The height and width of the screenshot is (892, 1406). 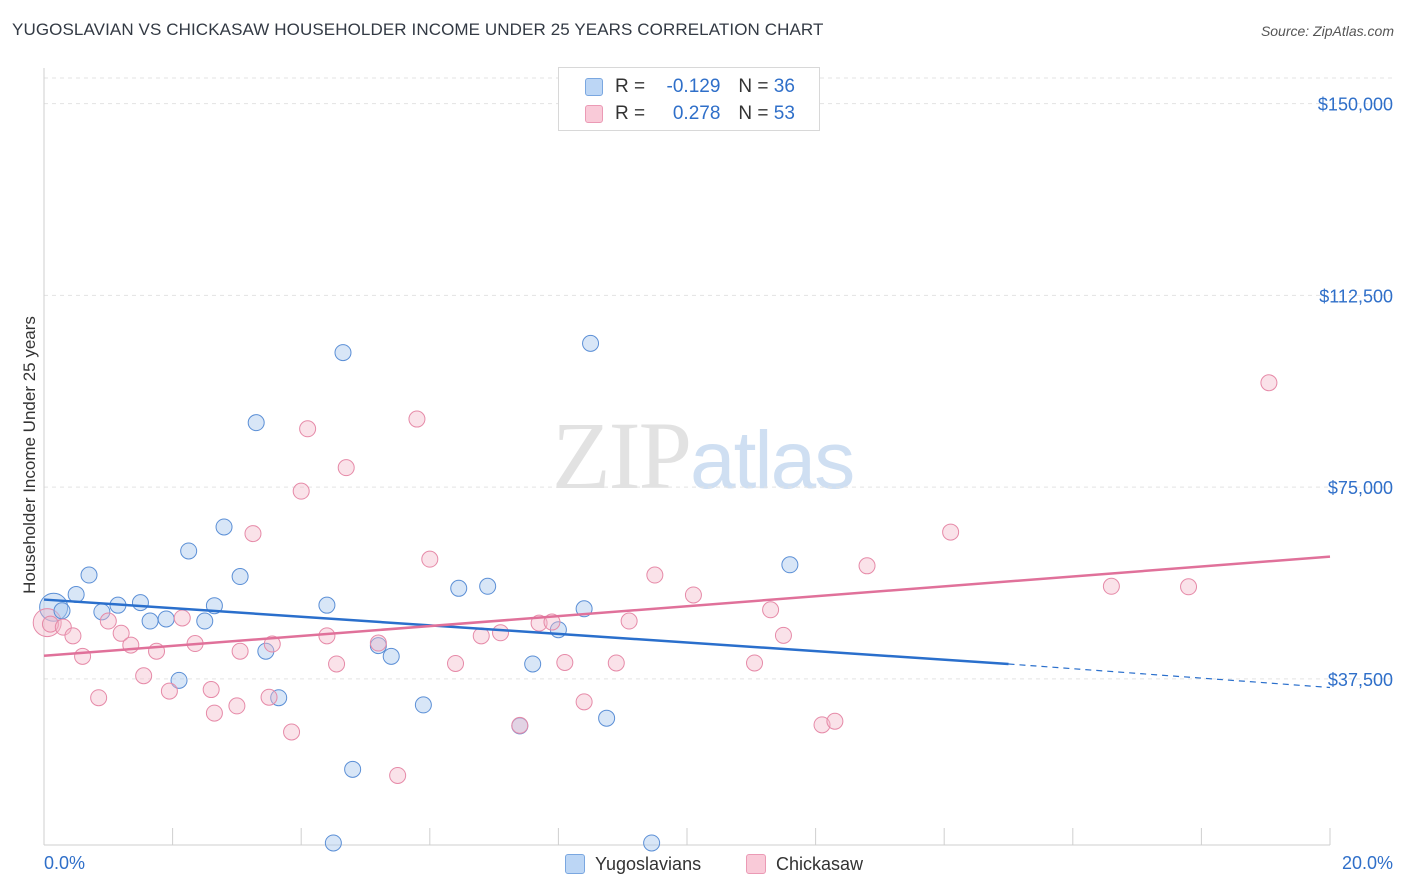 I want to click on stats-legend: R = -0.129 N = 36 R = 0.278 N = 53, so click(x=689, y=99).